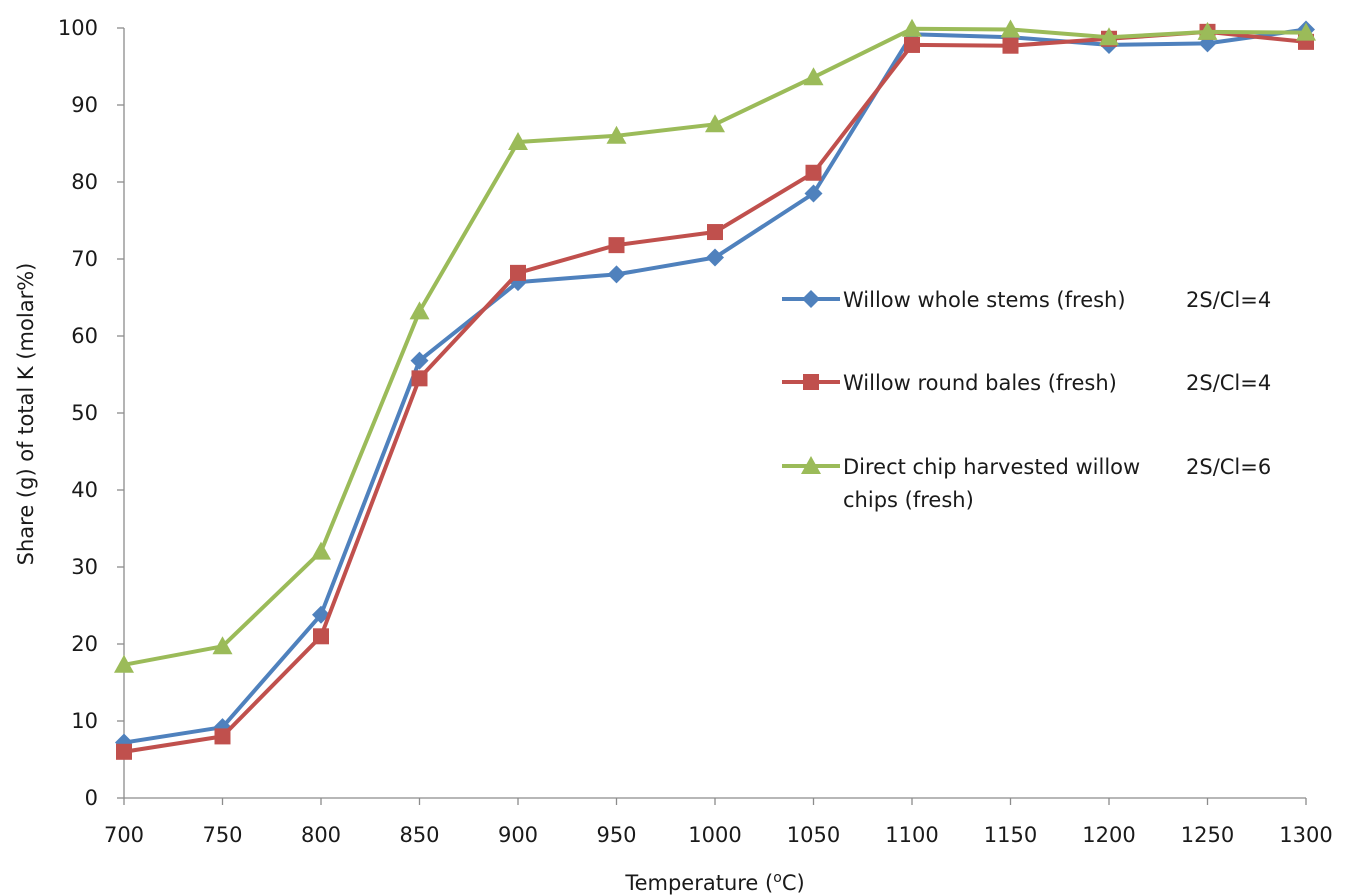 This screenshot has height=896, width=1354. I want to click on x-tick-label: 1200, so click(1108, 835).